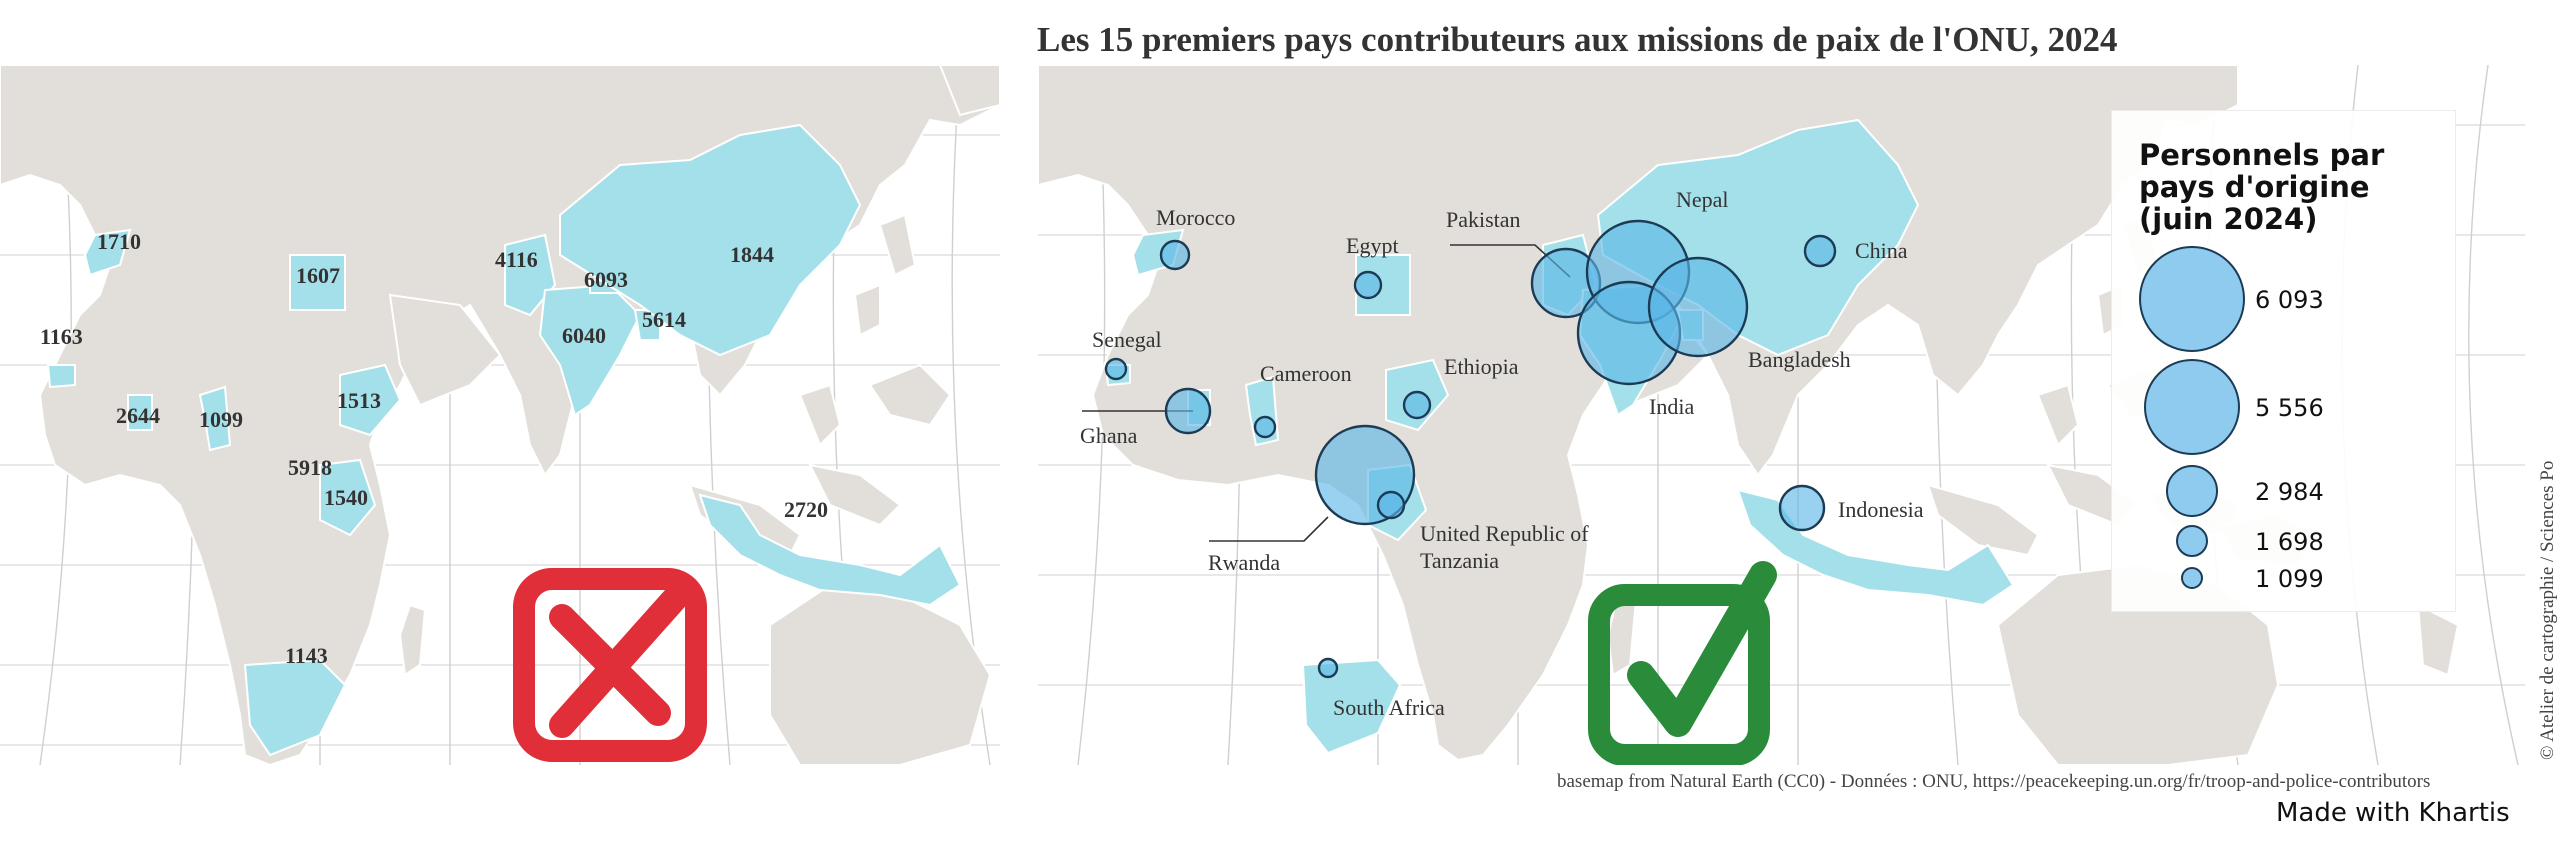 Image resolution: width=2560 pixels, height=847 pixels. What do you see at coordinates (310, 467) in the screenshot?
I see `value-label: 5918` at bounding box center [310, 467].